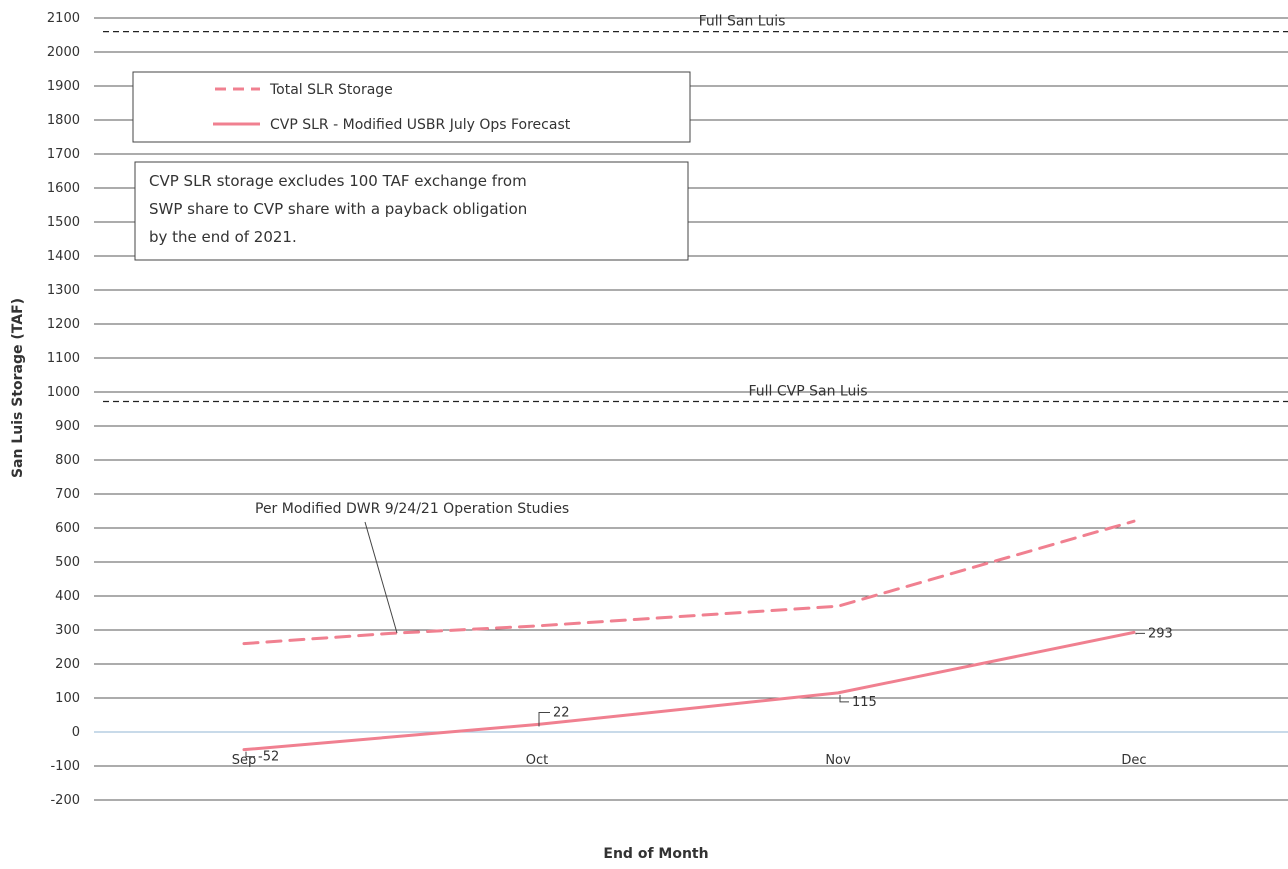 The height and width of the screenshot is (869, 1288). Describe the element at coordinates (63, 222) in the screenshot. I see `y-tick-label: 1500` at that location.